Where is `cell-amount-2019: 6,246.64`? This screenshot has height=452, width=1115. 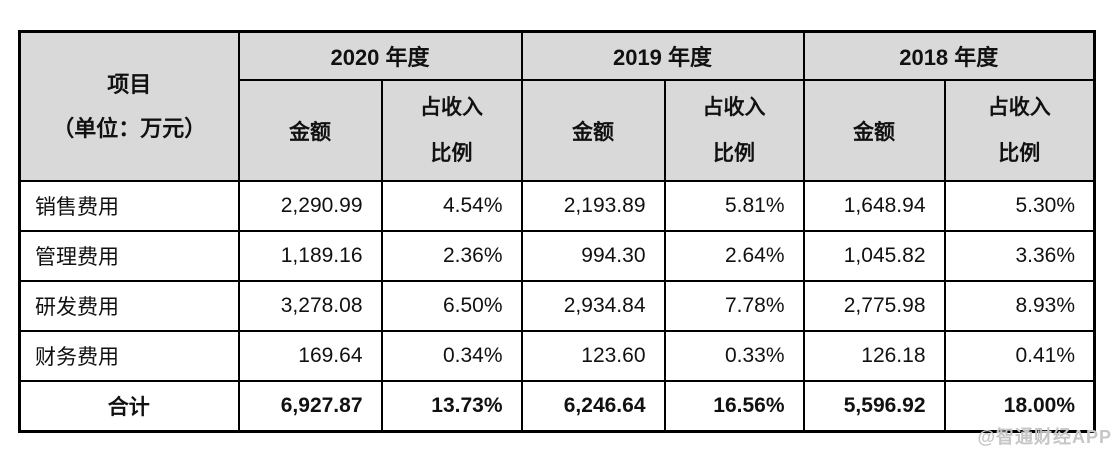
cell-amount-2019: 6,246.64 is located at coordinates (593, 406).